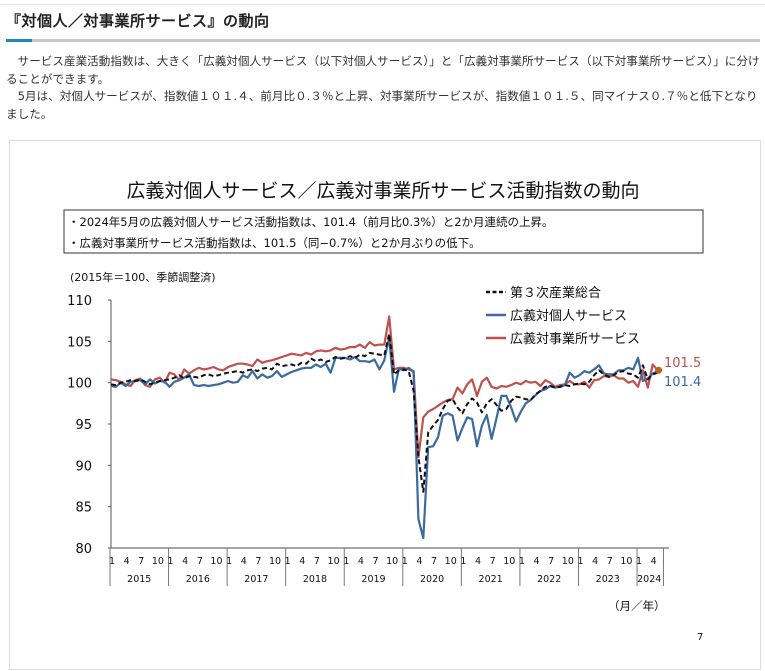 This screenshot has width=765, height=671. Describe the element at coordinates (682, 363) in the screenshot. I see `end-value-label: 101.5` at that location.